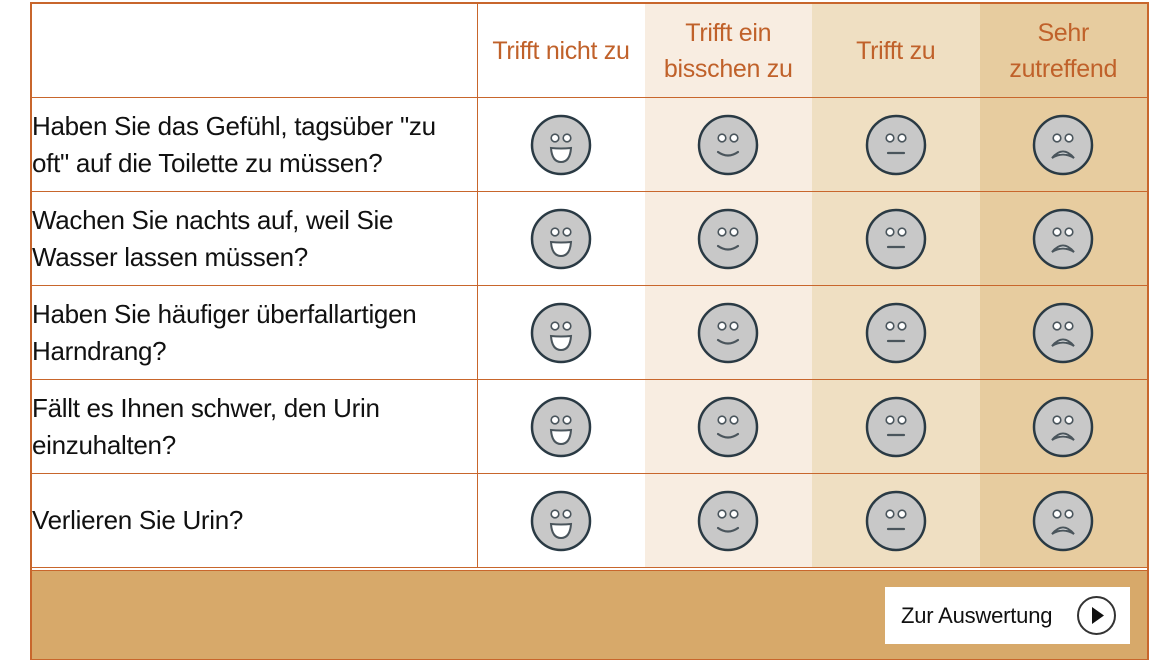  I want to click on column-header-sehr-zutreffend: Sehr zutreffend, so click(1063, 51).